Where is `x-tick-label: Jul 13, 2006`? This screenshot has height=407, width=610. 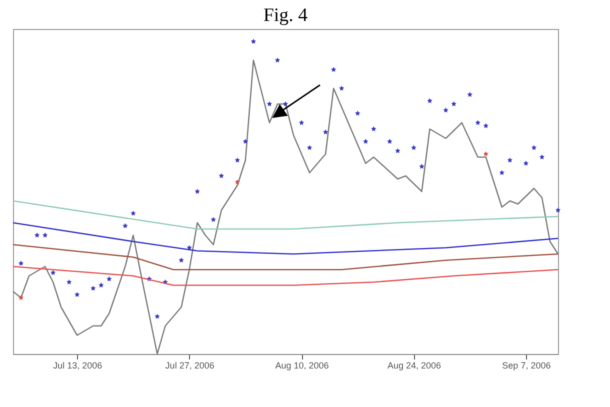 x-tick-label: Jul 13, 2006 is located at coordinates (77, 365).